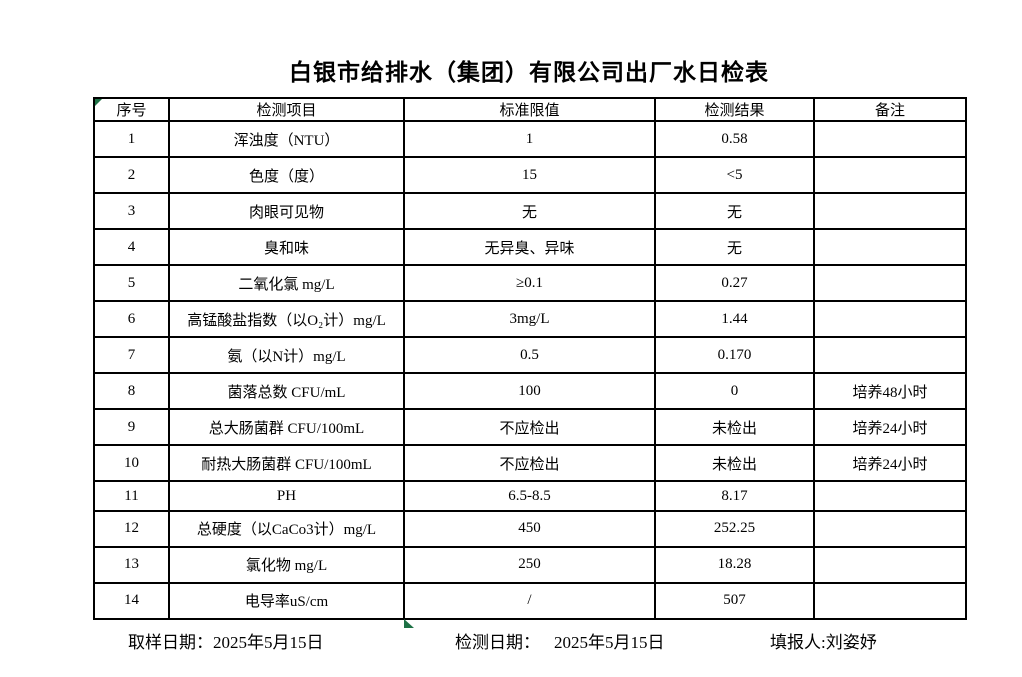 The width and height of the screenshot is (1022, 677). I want to click on cell-limit: 100, so click(529, 391).